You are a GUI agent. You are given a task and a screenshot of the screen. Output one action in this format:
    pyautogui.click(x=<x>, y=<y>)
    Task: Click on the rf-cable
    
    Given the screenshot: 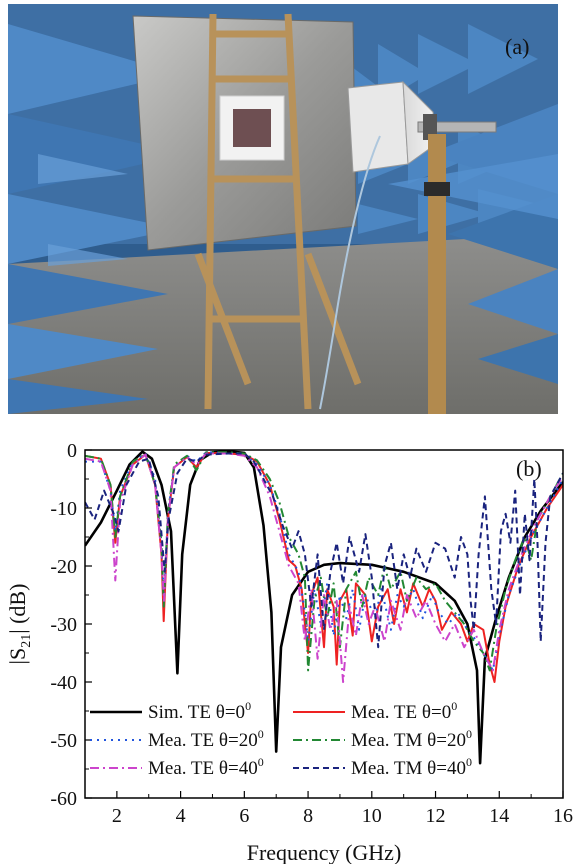 What is the action you would take?
    pyautogui.click(x=350, y=272)
    